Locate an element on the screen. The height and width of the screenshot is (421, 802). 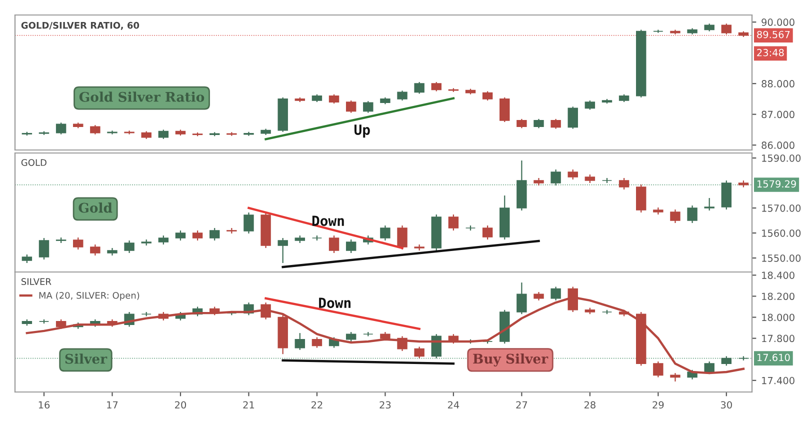
x-tick-label: 21 is located at coordinates (248, 404).